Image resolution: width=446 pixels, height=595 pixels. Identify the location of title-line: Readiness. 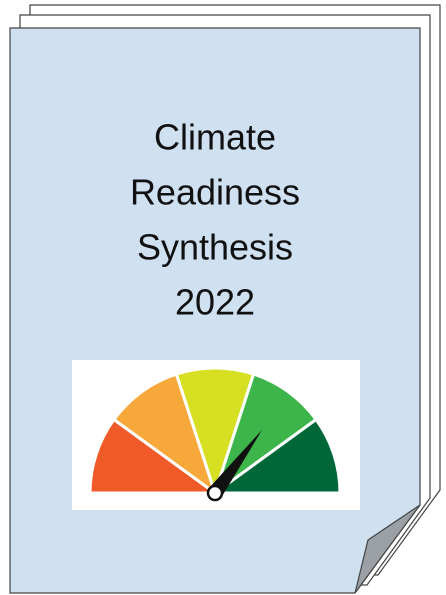
(215, 192).